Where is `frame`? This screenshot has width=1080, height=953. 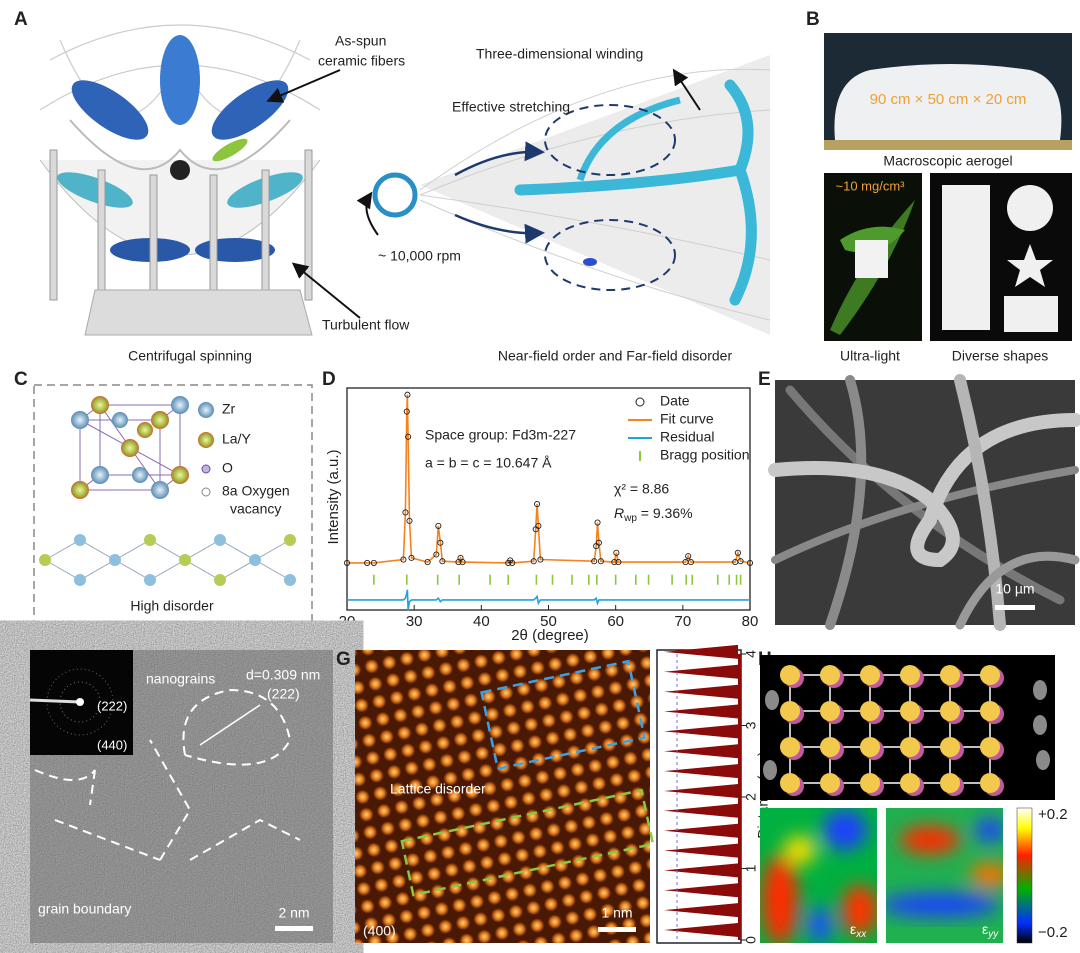 frame is located at coordinates (173, 505).